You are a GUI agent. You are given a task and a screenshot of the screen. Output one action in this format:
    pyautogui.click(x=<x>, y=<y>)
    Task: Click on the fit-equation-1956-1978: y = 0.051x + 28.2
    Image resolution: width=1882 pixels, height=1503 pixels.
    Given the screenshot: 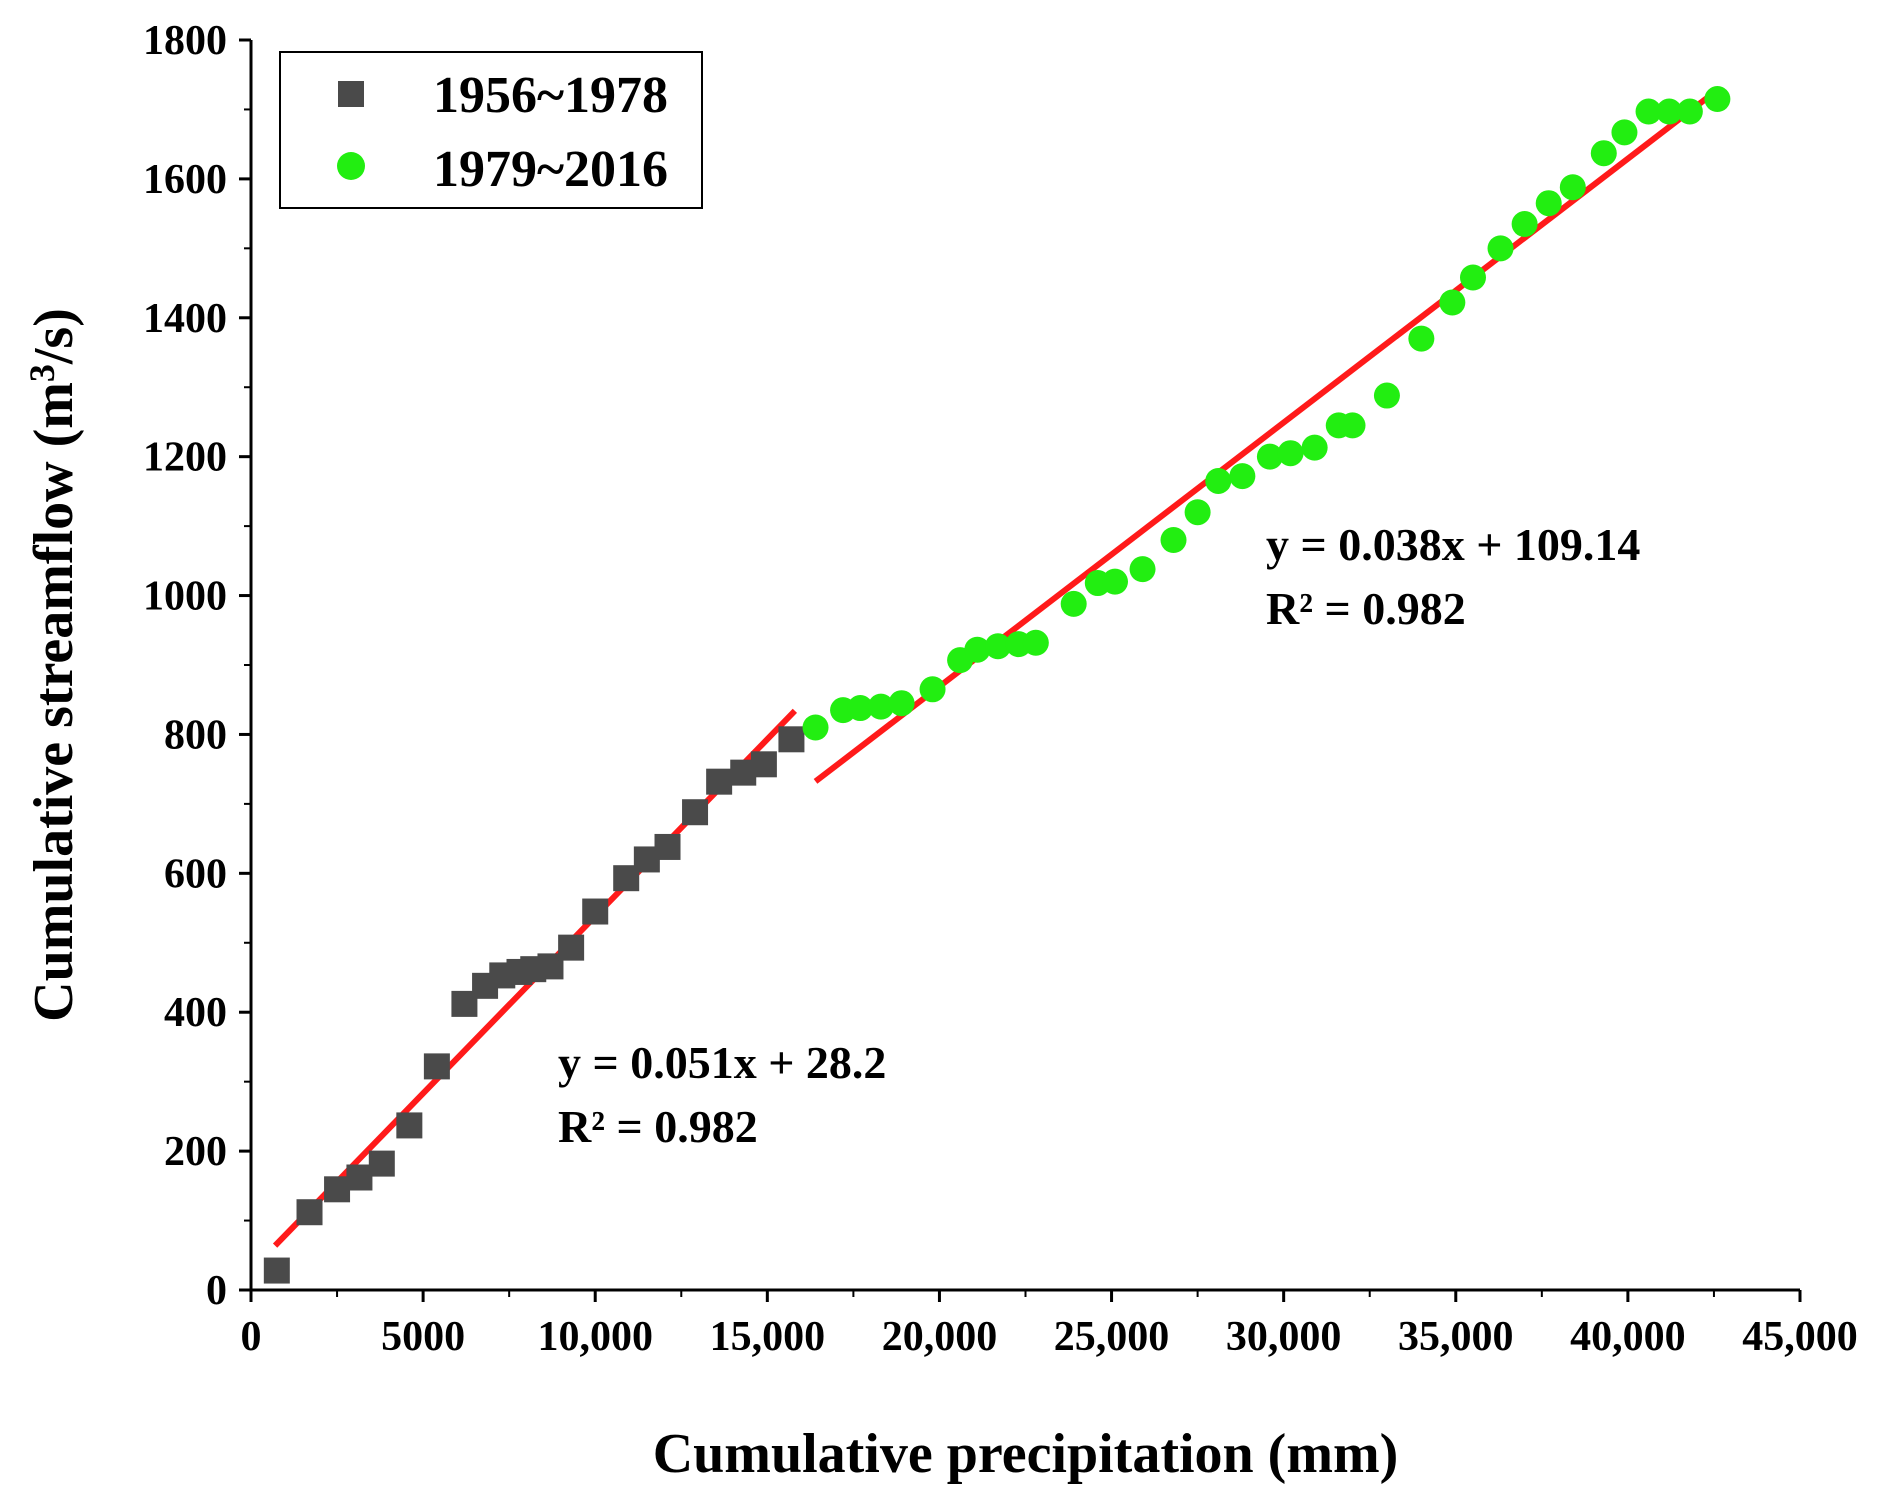 What is the action you would take?
    pyautogui.click(x=722, y=1062)
    